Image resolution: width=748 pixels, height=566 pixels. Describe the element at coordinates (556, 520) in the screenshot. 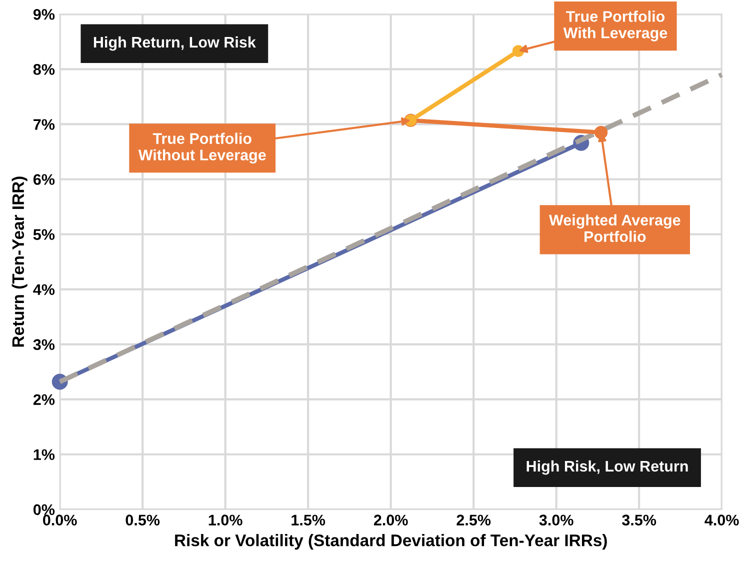

I see `x-tick-label: 3.0%` at that location.